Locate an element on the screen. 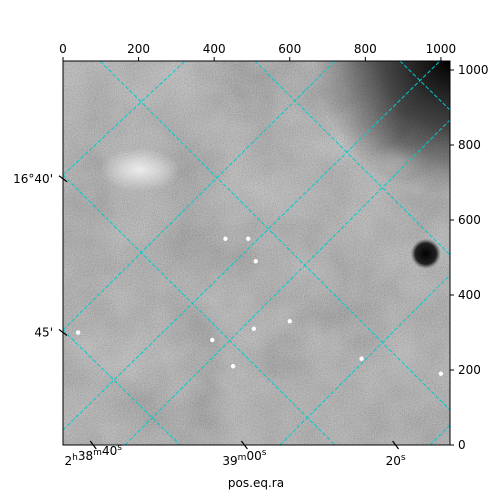  dark-blob-disc is located at coordinates (425, 253).